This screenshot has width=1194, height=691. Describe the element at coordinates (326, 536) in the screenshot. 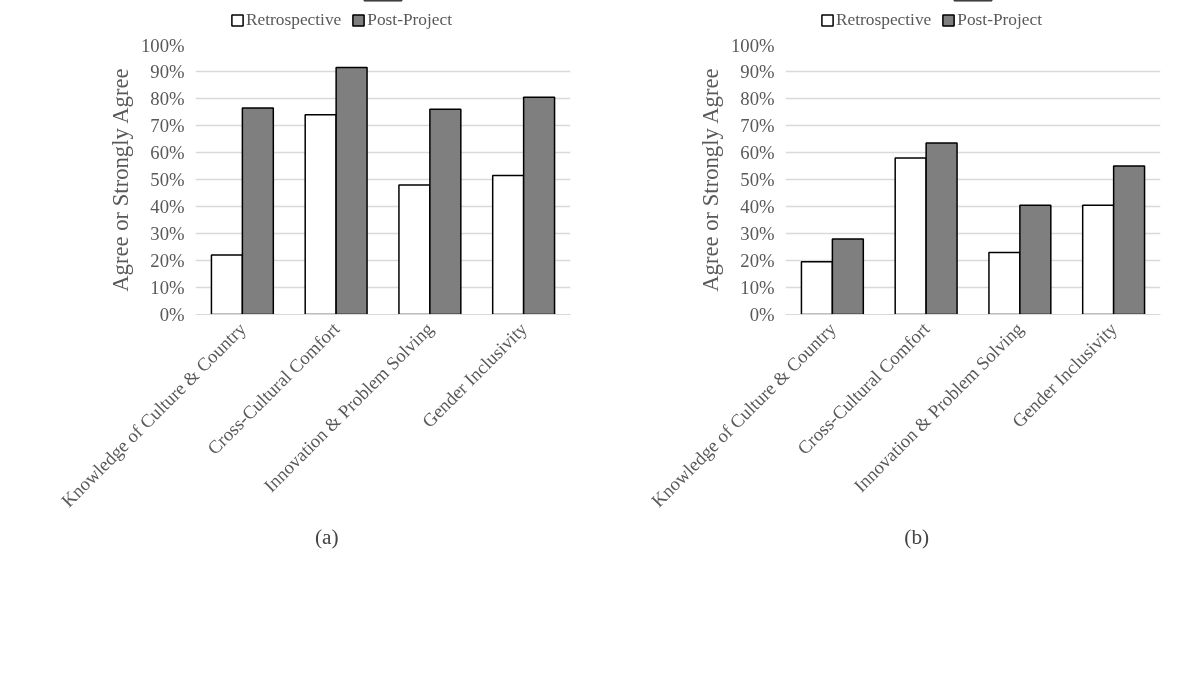

I see `text: (a)` at that location.